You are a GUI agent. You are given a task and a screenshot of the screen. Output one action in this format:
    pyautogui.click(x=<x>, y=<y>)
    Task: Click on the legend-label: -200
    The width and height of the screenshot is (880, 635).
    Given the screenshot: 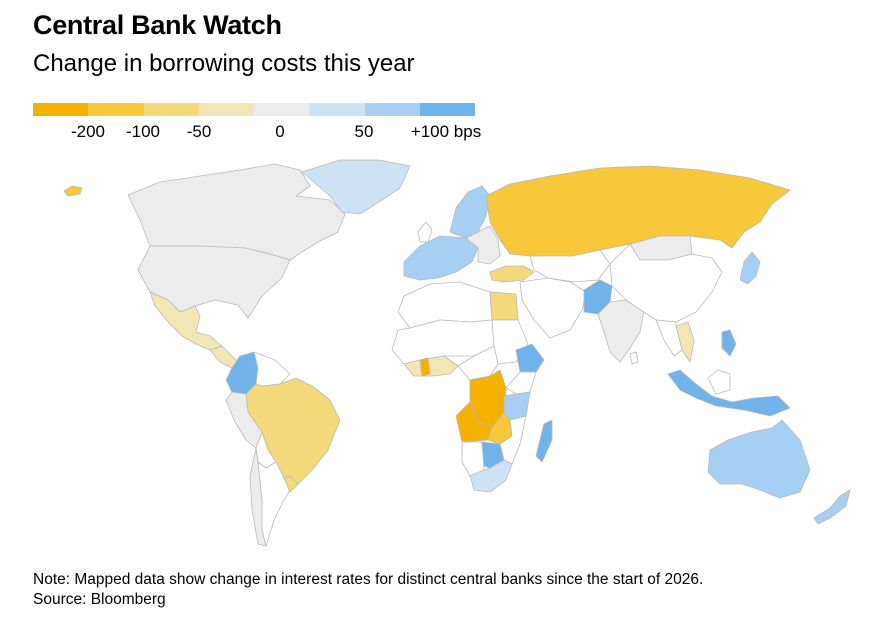 What is the action you would take?
    pyautogui.click(x=88, y=131)
    